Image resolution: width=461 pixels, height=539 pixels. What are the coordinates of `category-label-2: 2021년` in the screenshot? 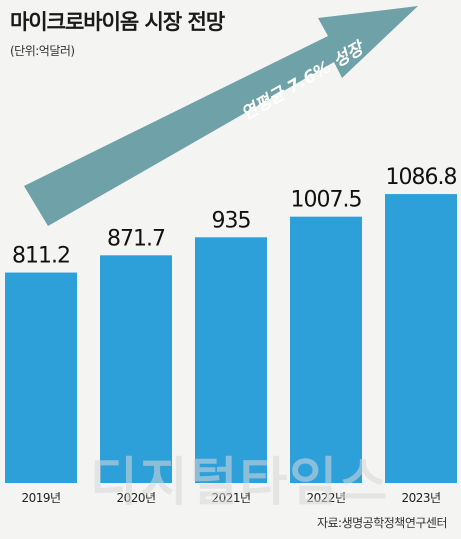 It's located at (230, 498).